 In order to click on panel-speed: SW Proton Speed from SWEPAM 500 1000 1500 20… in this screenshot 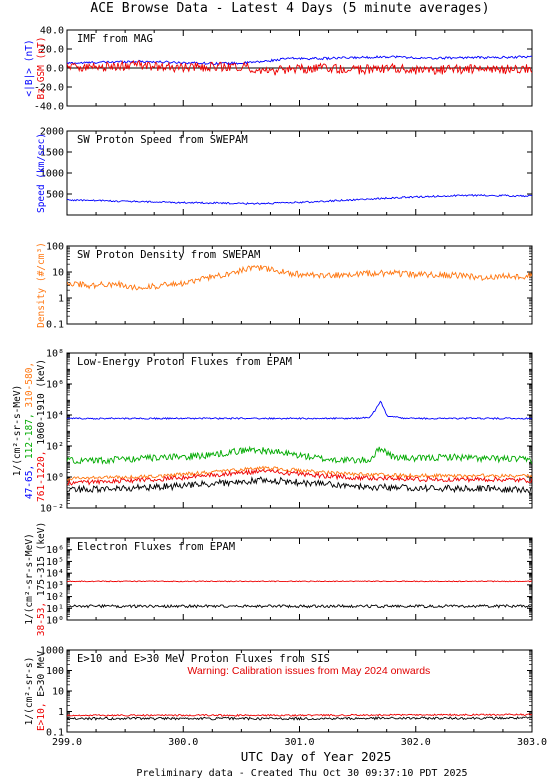, I will do `click(284, 171)`.